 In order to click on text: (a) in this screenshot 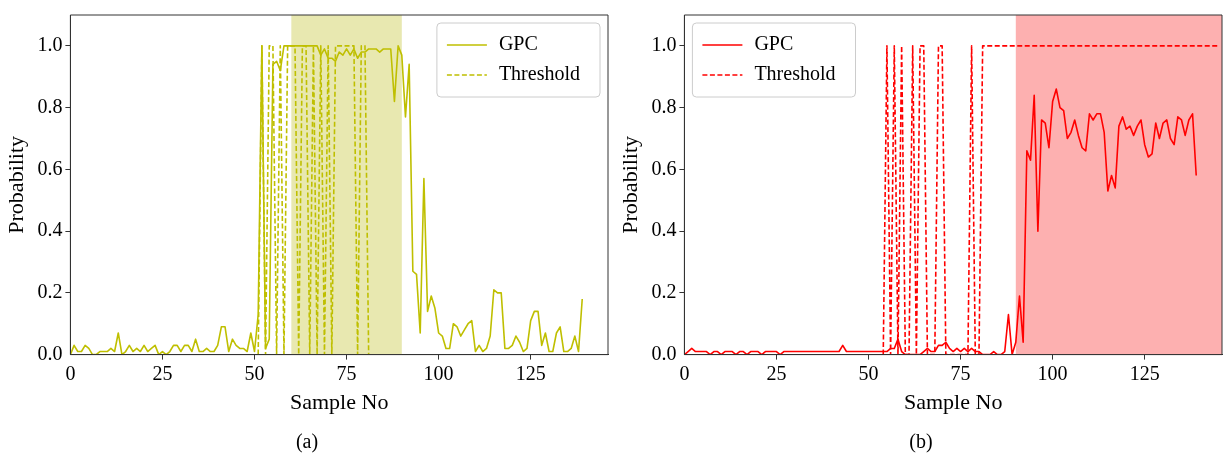, I will do `click(307, 441)`.